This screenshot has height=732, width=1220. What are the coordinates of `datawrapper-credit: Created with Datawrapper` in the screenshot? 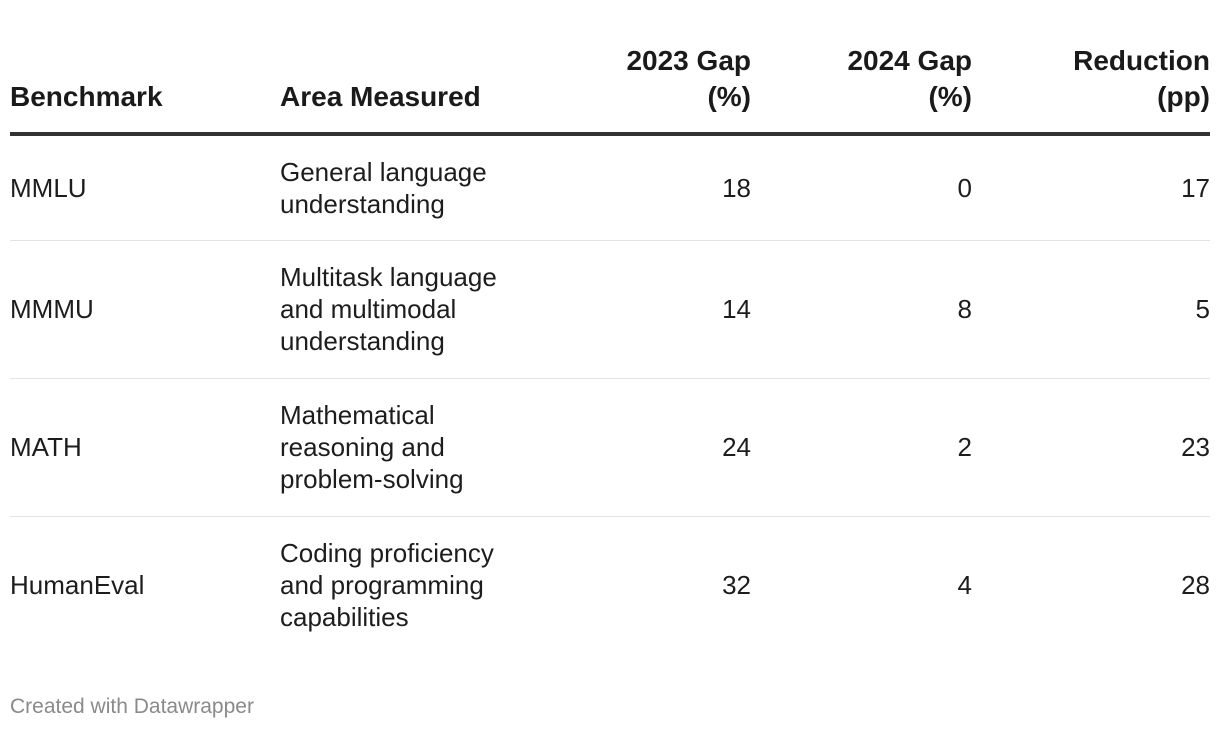 It's located at (132, 706).